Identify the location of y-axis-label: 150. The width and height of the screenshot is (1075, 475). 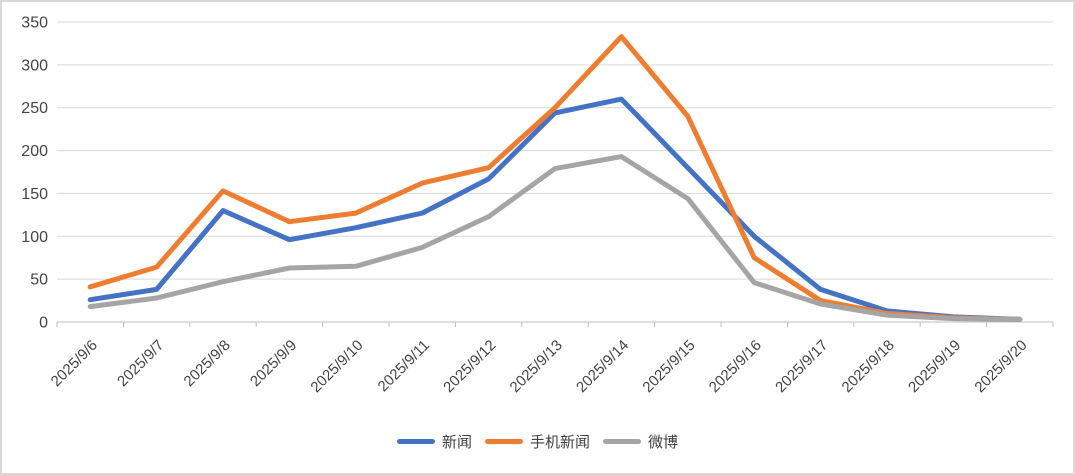
(34, 194).